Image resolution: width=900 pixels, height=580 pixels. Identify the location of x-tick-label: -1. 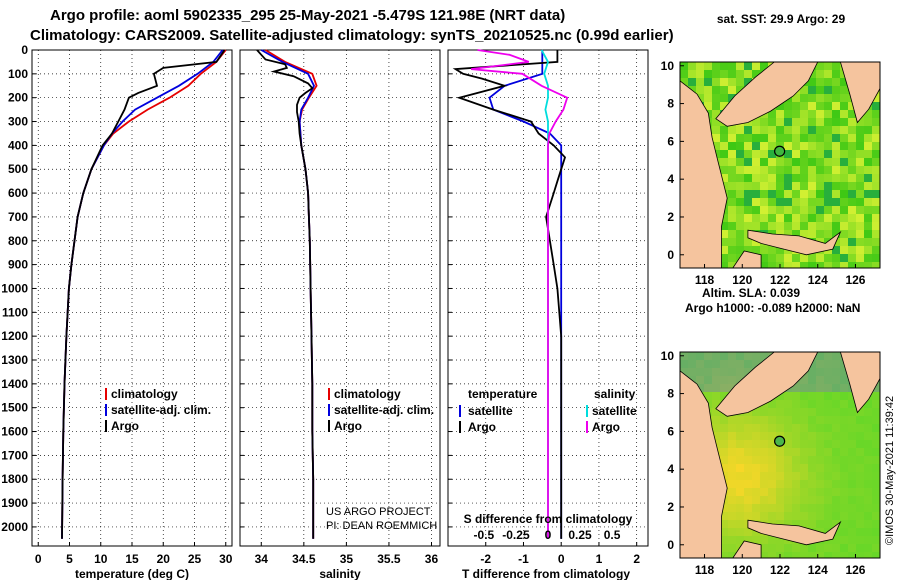
(523, 559).